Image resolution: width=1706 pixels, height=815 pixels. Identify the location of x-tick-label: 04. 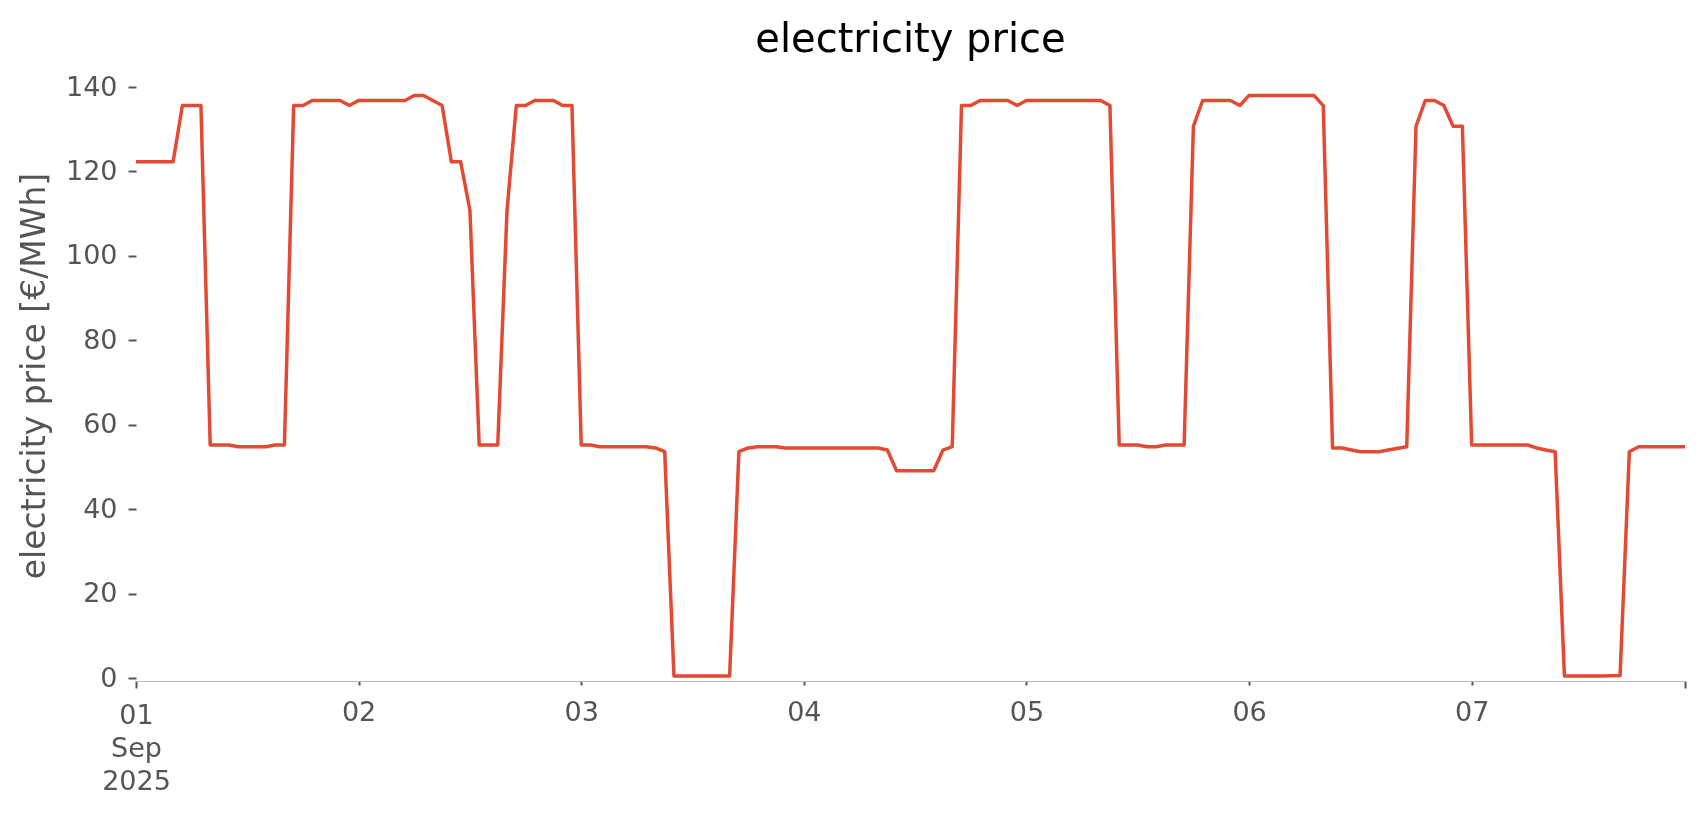
(804, 711).